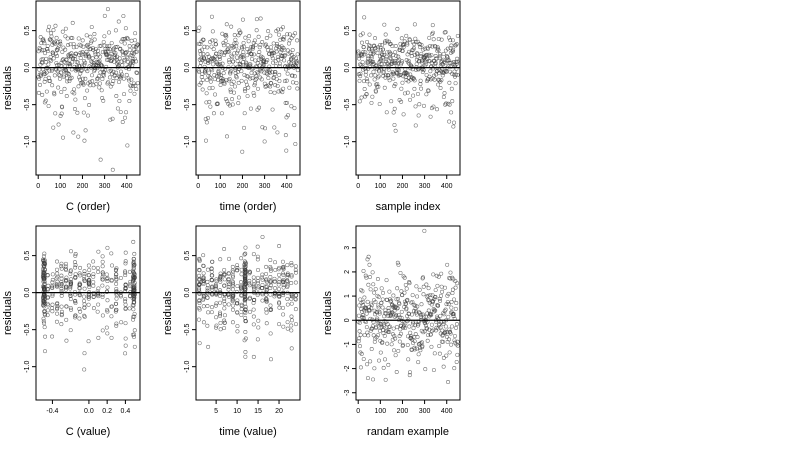  I want to click on y-axis-label: residuals, so click(8, 312).